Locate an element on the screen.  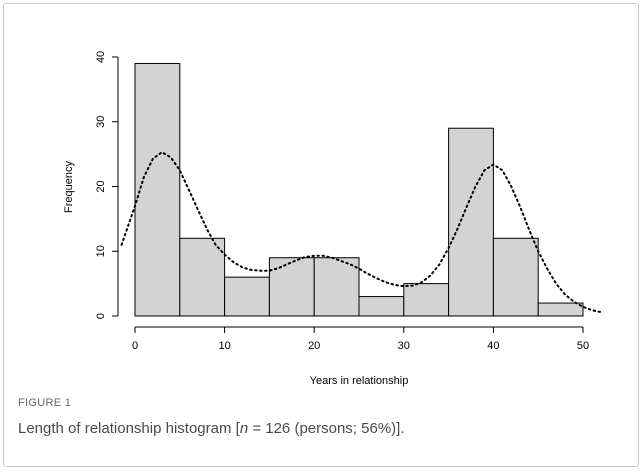
y-tick-label: 40 is located at coordinates (101, 57).